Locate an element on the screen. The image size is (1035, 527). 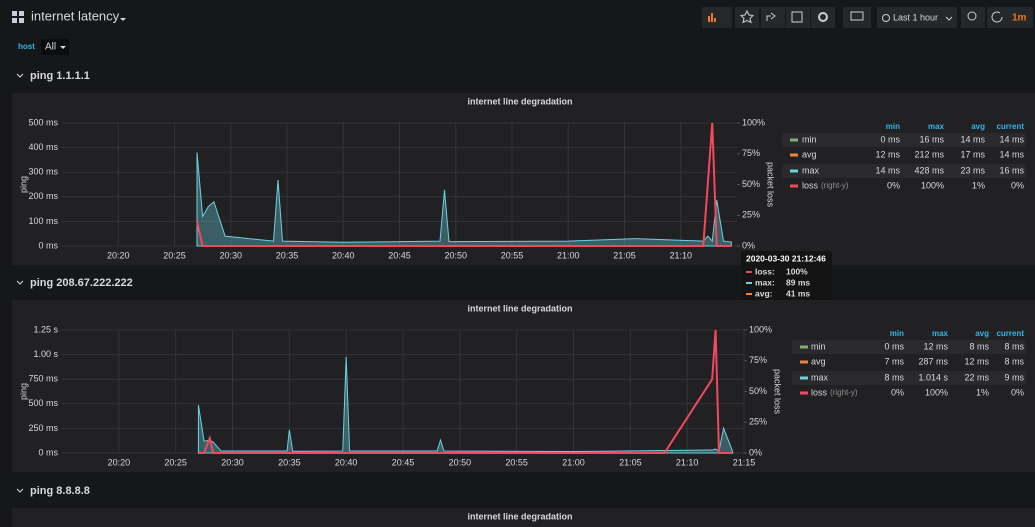
y2-tick-label: 50% is located at coordinates (751, 184).